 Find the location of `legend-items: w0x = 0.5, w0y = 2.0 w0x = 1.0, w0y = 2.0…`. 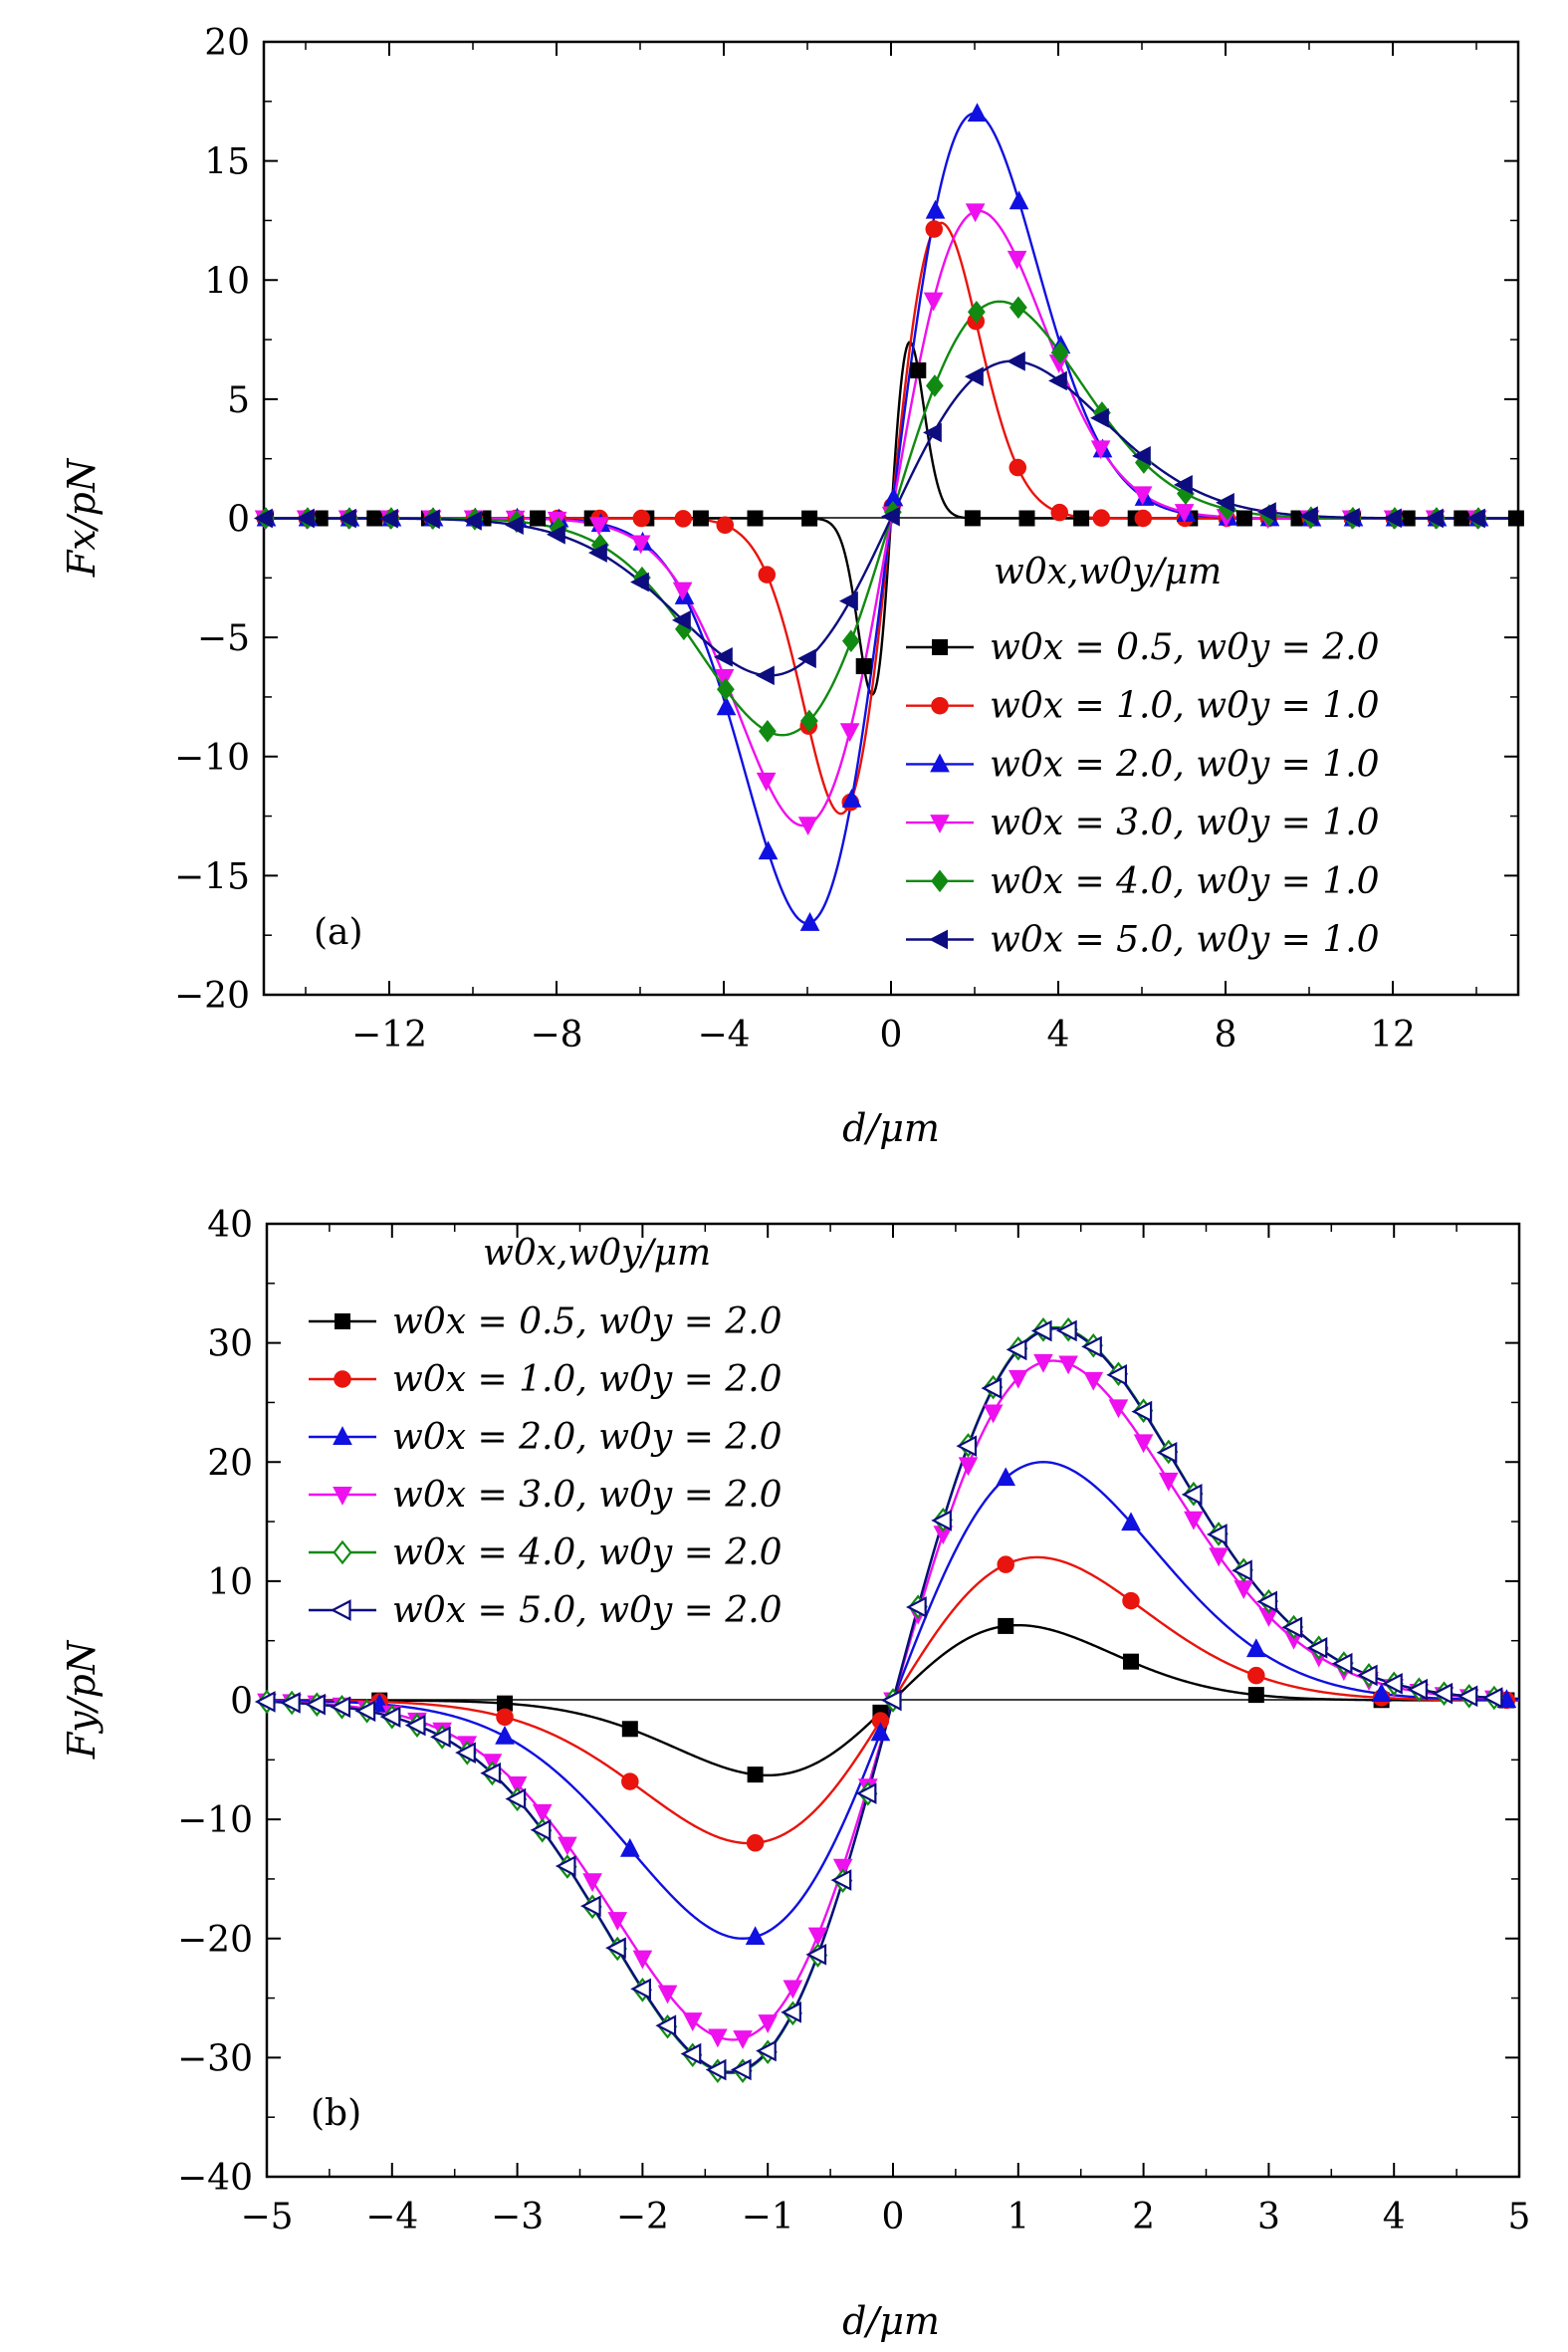

legend-items: w0x = 0.5, w0y = 2.0 w0x = 1.0, w0y = 2.0… is located at coordinates (546, 1466).